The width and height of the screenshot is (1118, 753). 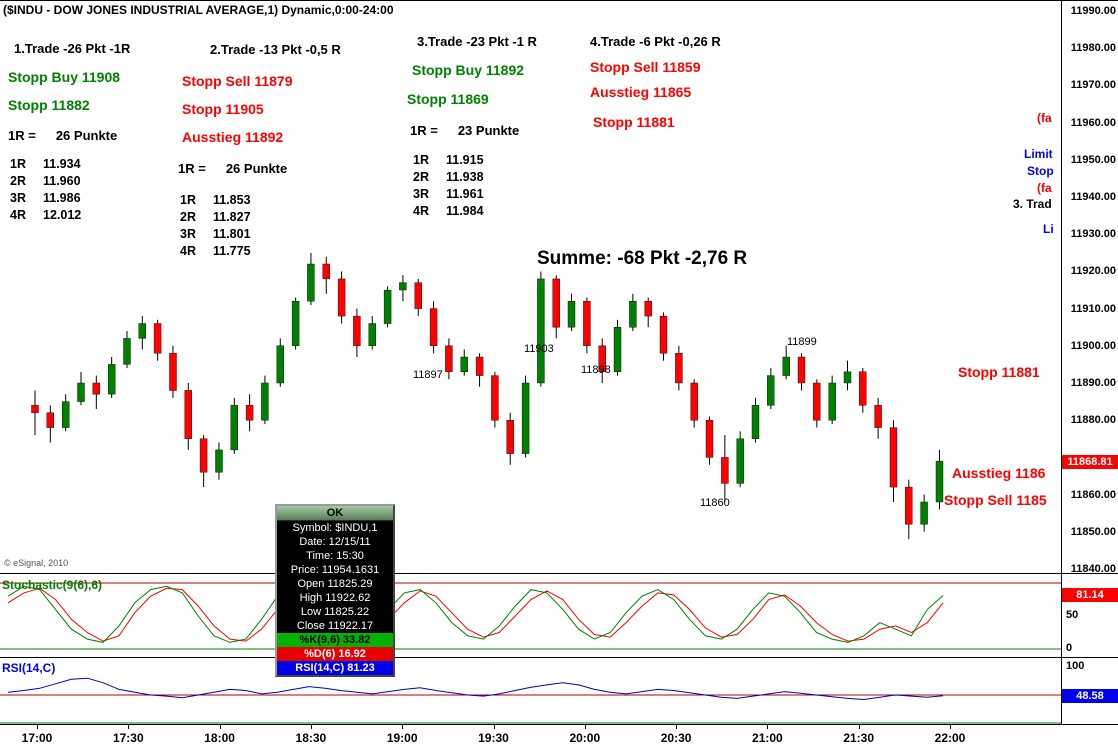 I want to click on trade1-level-row: 3R 11.986, so click(x=45, y=198).